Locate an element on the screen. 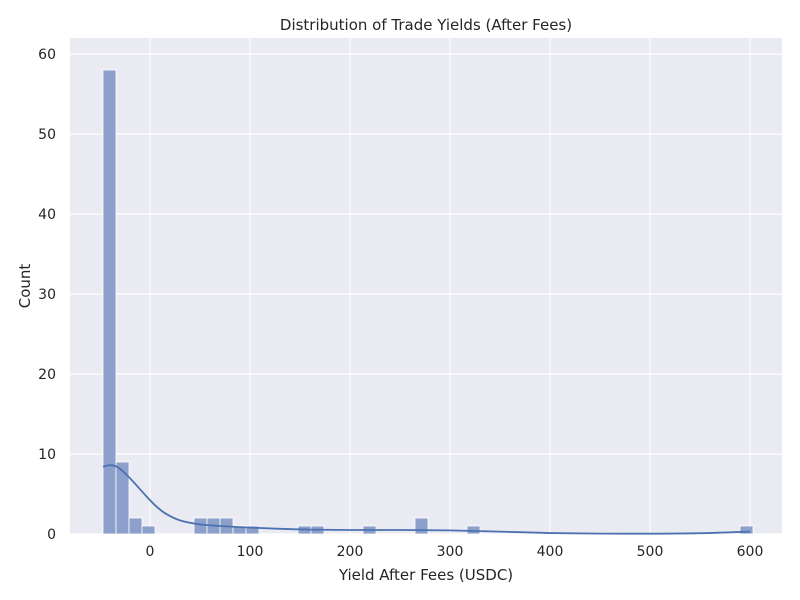 This screenshot has width=800, height=600. y-tick-label: 60 is located at coordinates (47, 55).